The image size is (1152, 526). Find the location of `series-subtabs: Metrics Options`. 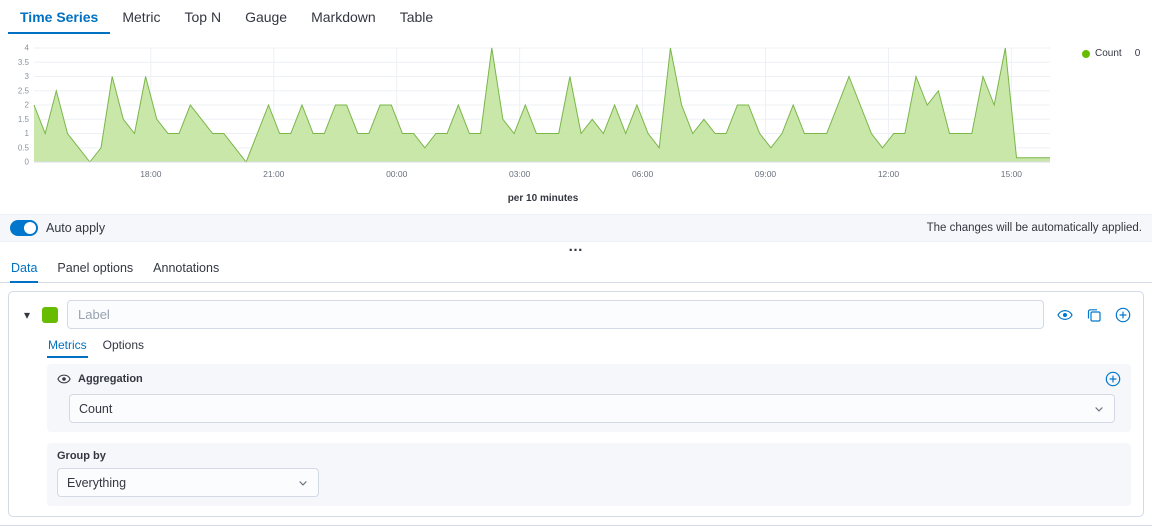

series-subtabs: Metrics Options is located at coordinates (589, 346).